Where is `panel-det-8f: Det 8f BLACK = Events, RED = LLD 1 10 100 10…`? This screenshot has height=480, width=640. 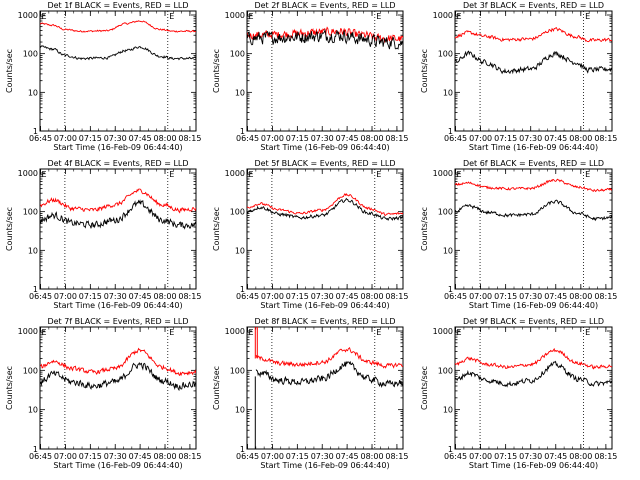 panel-det-8f: Det 8f BLACK = Events, RED = LLD 1 10 100 10… is located at coordinates (310, 393).